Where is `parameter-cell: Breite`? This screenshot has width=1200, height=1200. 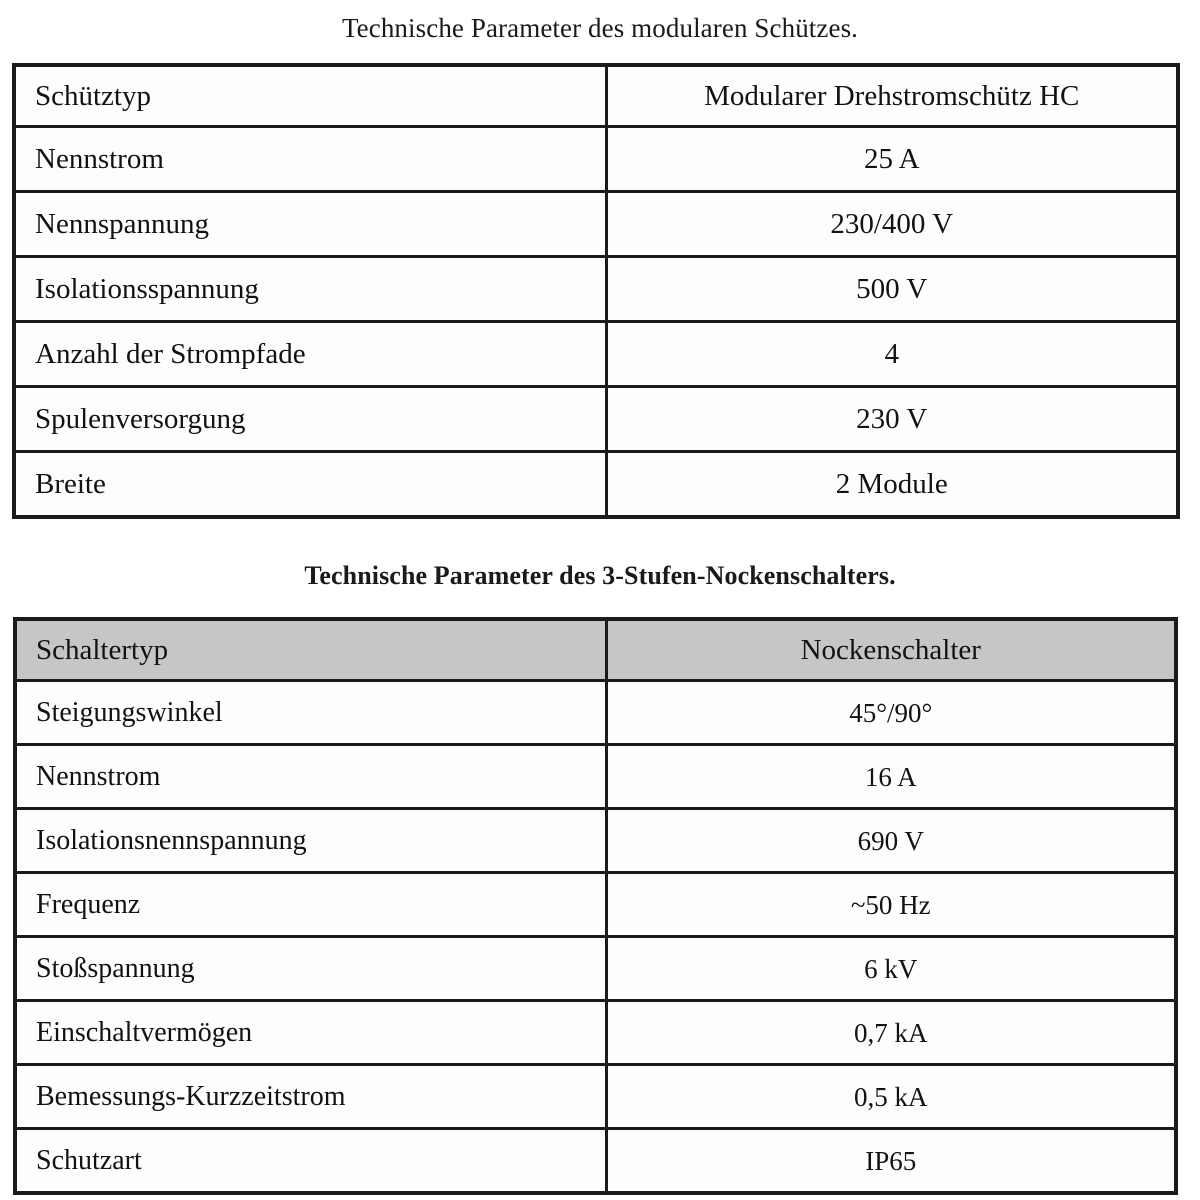 parameter-cell: Breite is located at coordinates (310, 484).